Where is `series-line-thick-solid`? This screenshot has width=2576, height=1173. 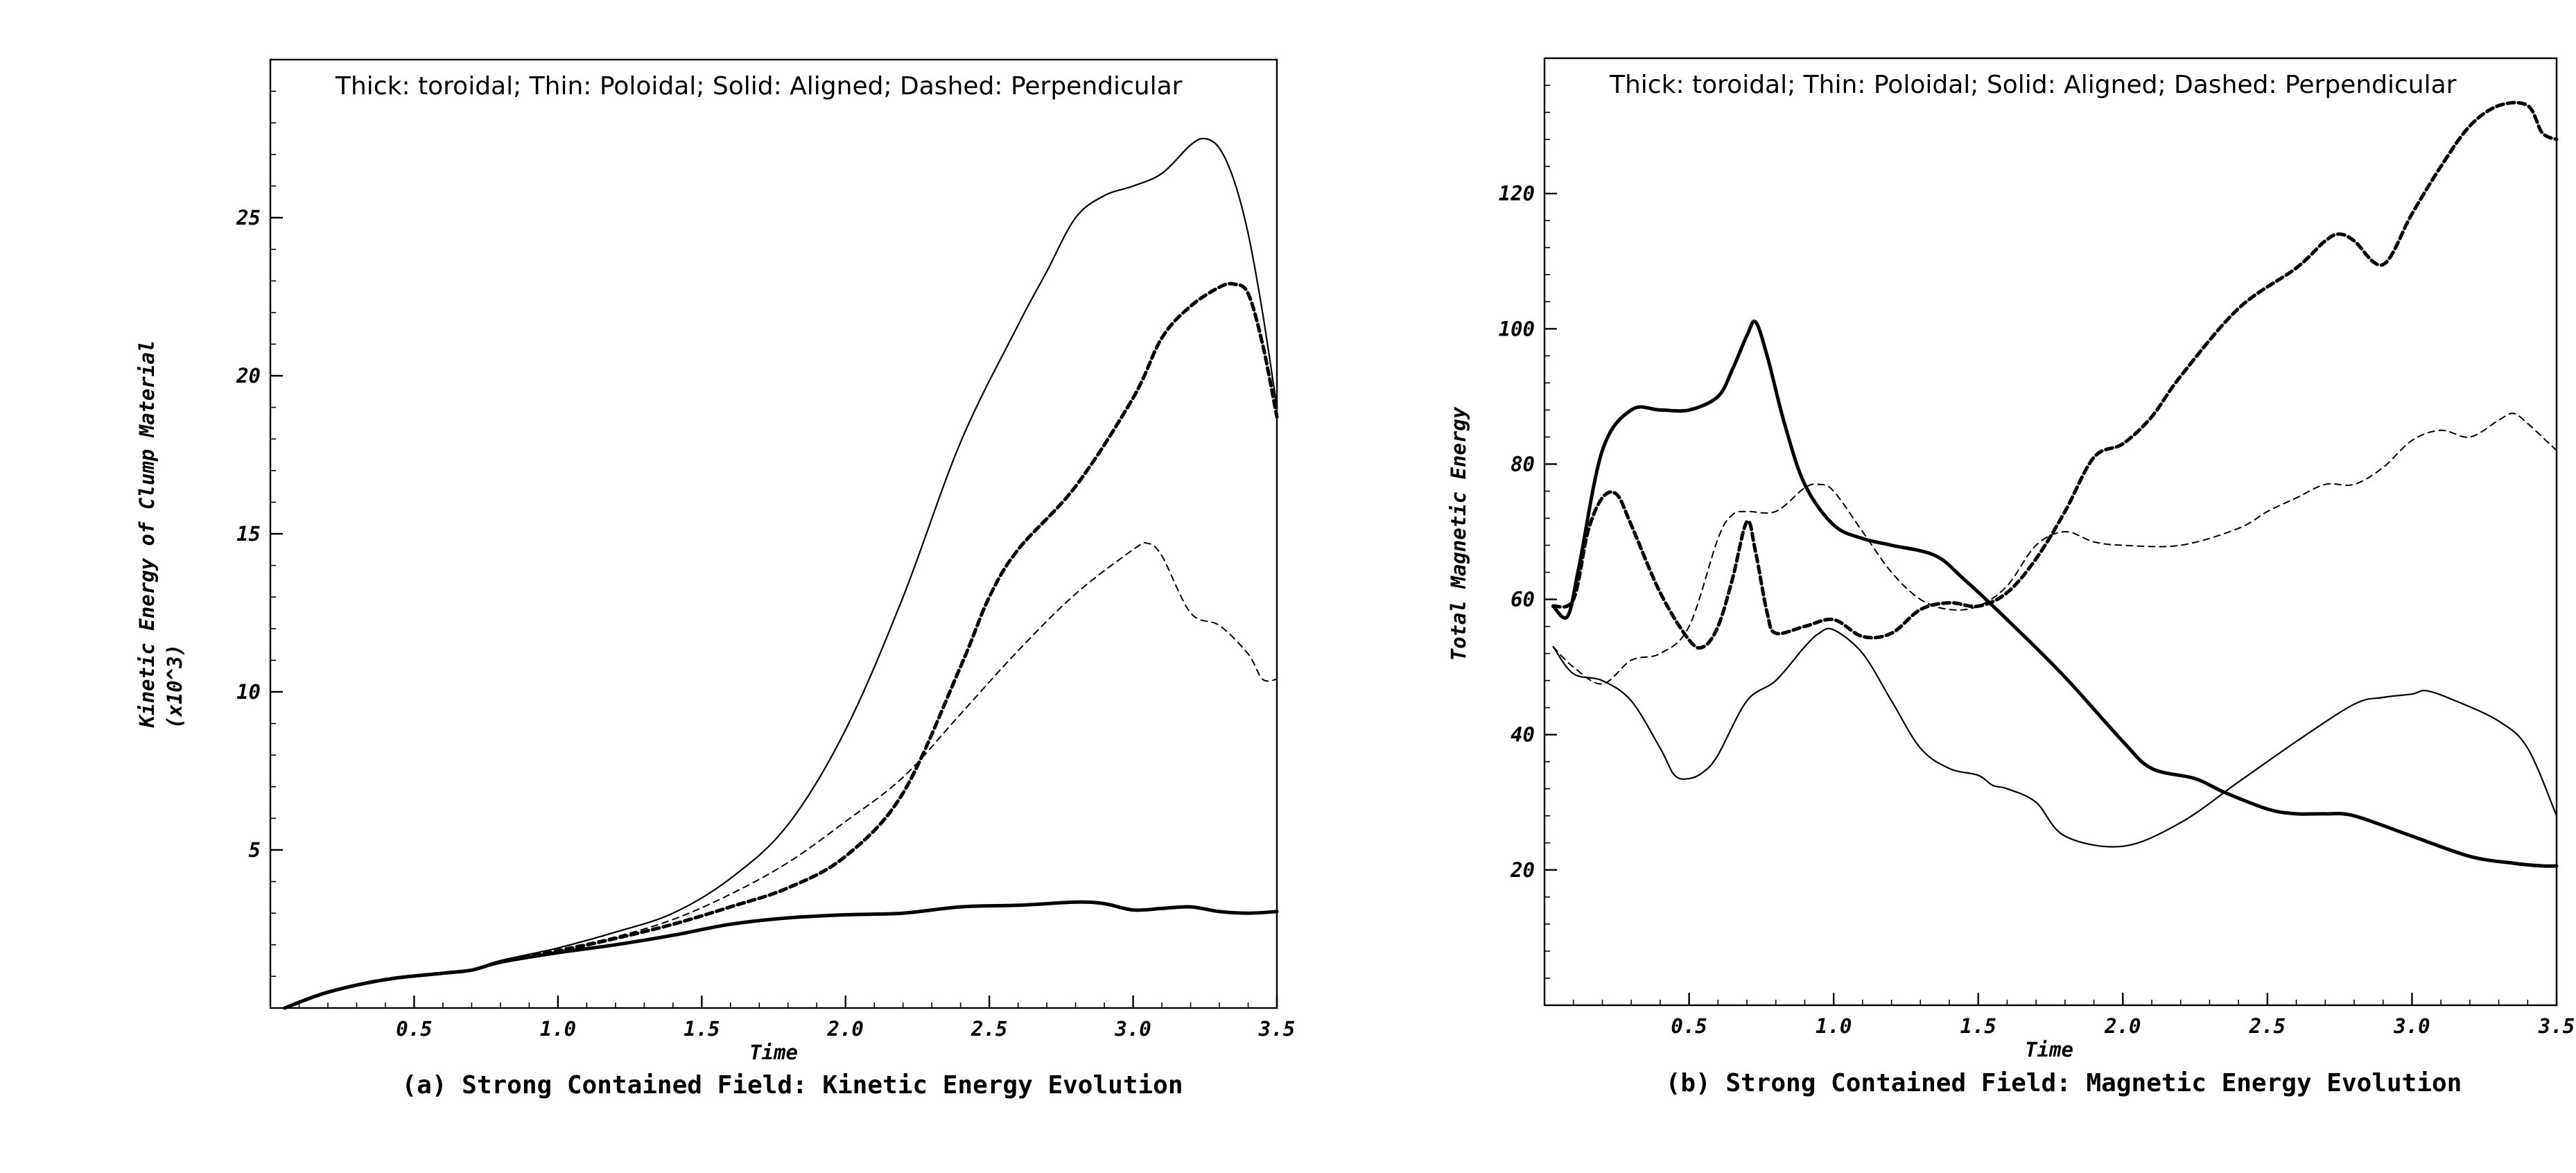 series-line-thick-solid is located at coordinates (781, 955).